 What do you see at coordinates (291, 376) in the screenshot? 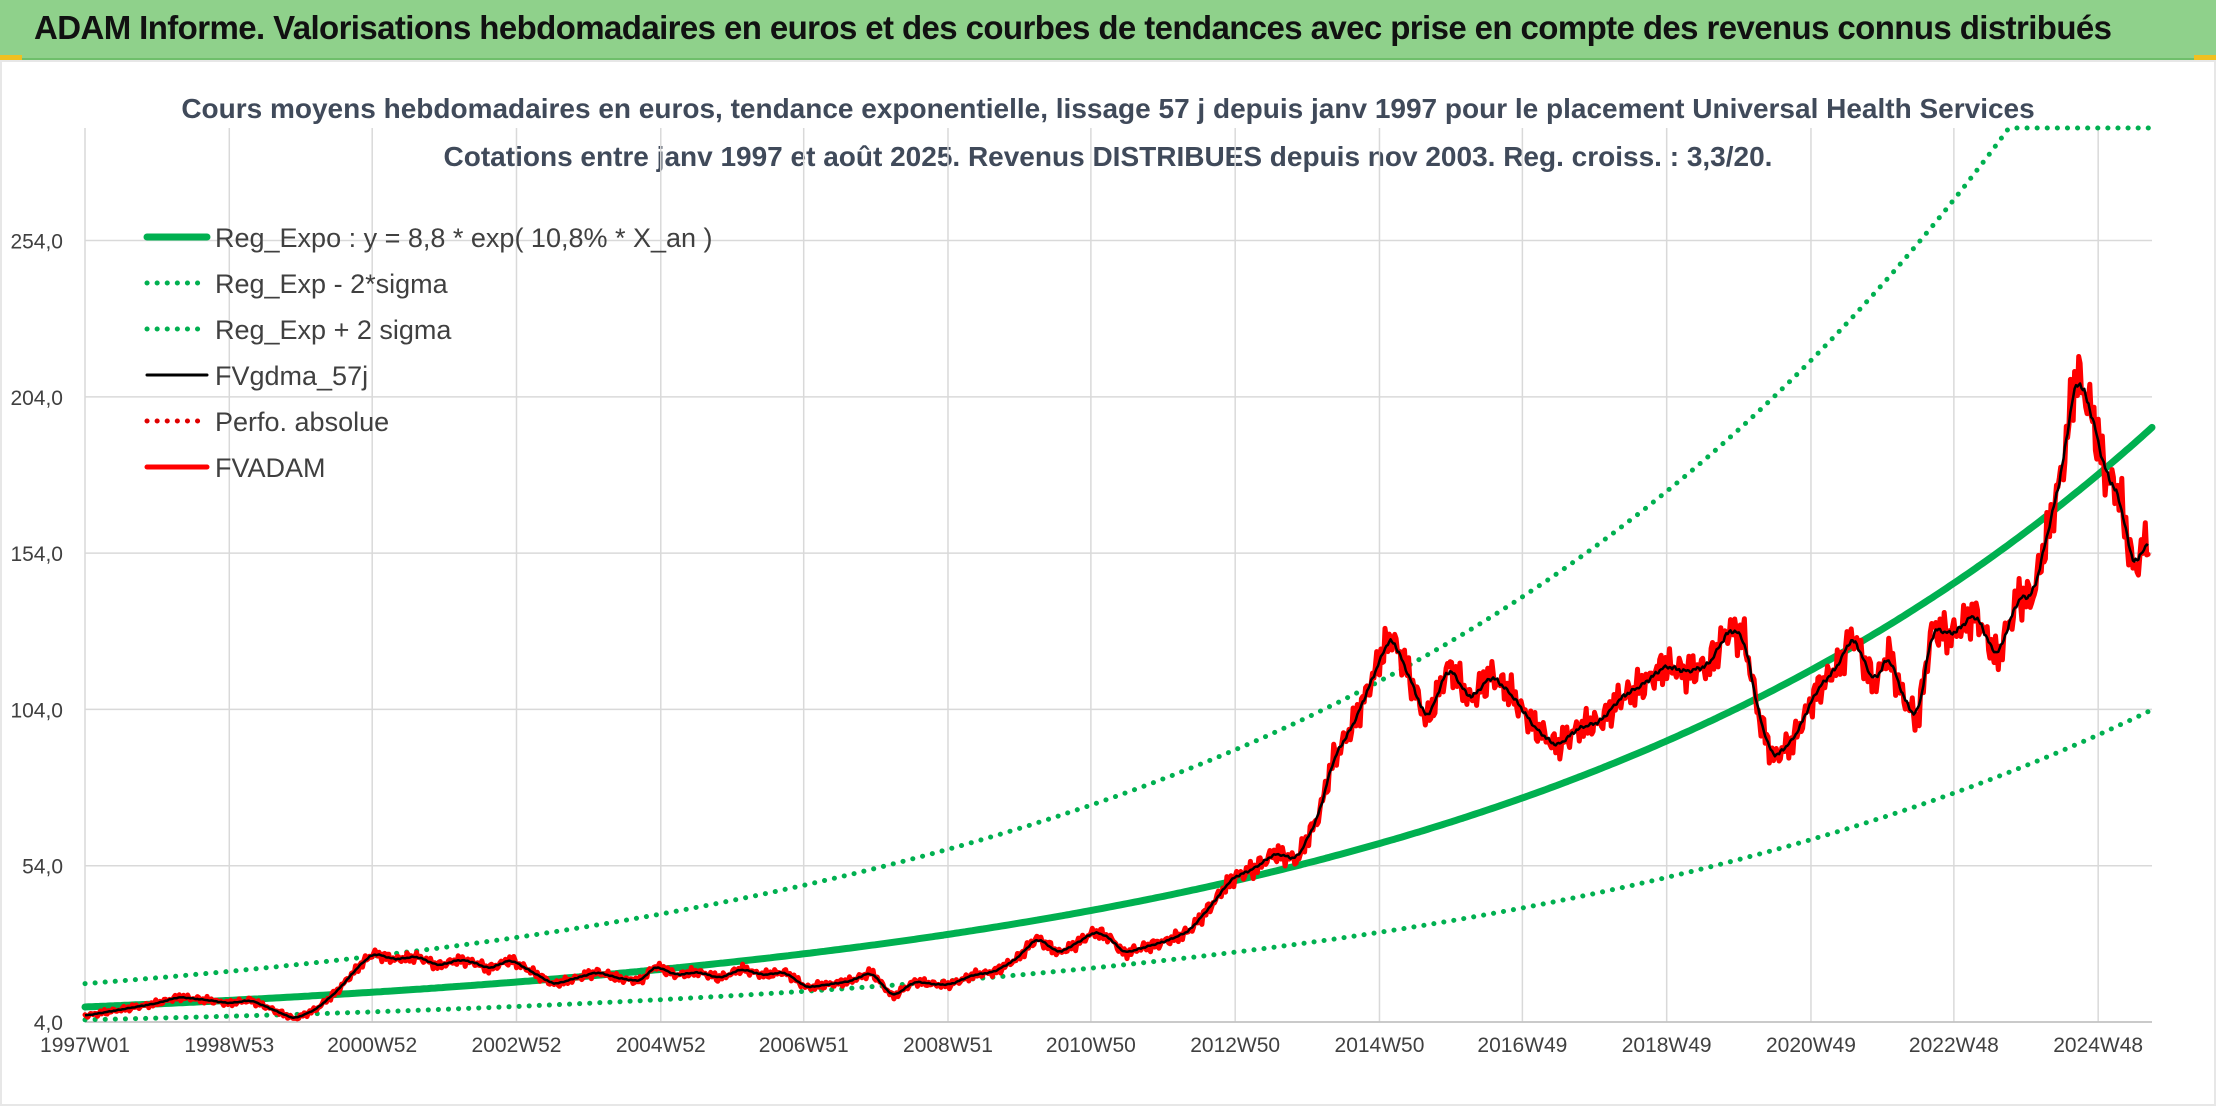
I see `legend-label: FVgdma_57j` at bounding box center [291, 376].